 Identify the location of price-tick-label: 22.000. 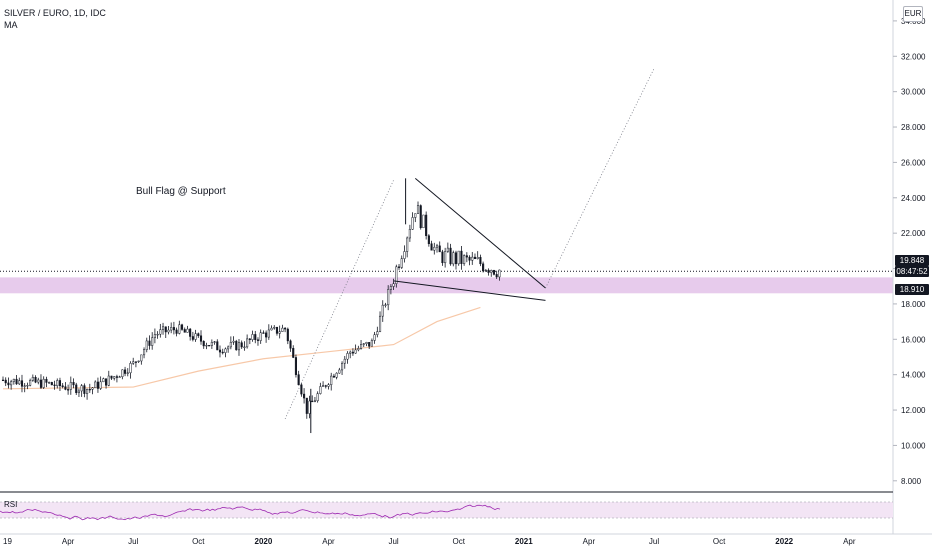
(913, 233).